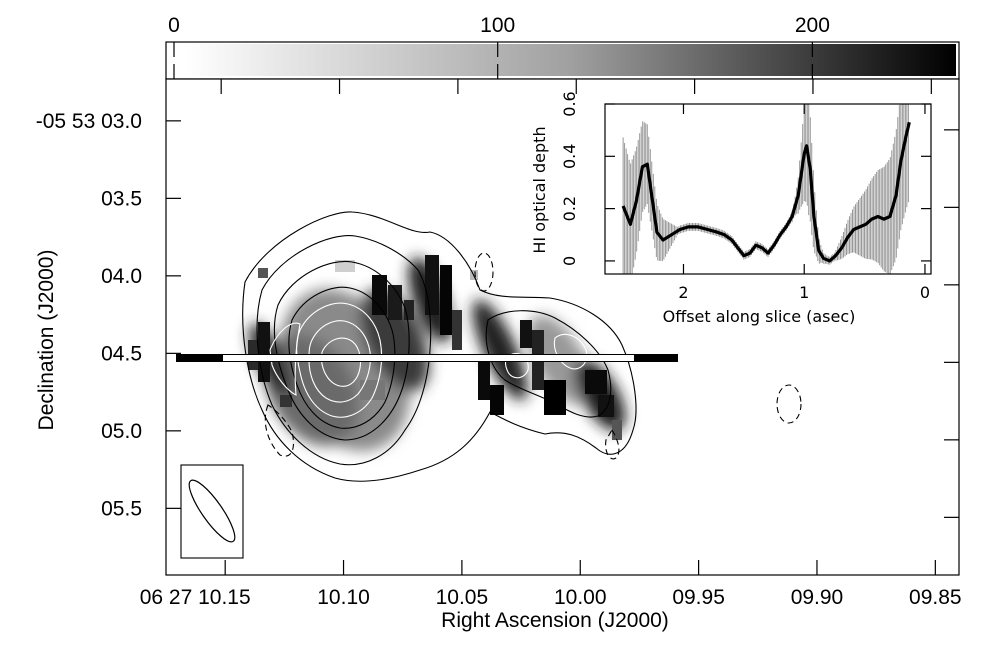 Image resolution: width=981 pixels, height=647 pixels. I want to click on x-tick-label: 10.05, so click(462, 597).